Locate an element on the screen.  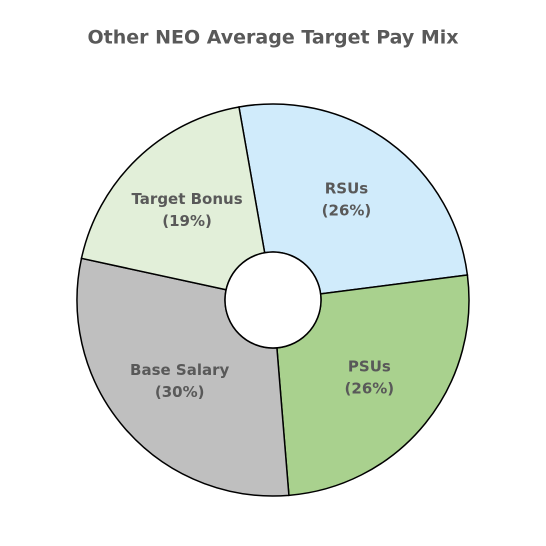
slice-label: Target Bonus is located at coordinates (187, 199).